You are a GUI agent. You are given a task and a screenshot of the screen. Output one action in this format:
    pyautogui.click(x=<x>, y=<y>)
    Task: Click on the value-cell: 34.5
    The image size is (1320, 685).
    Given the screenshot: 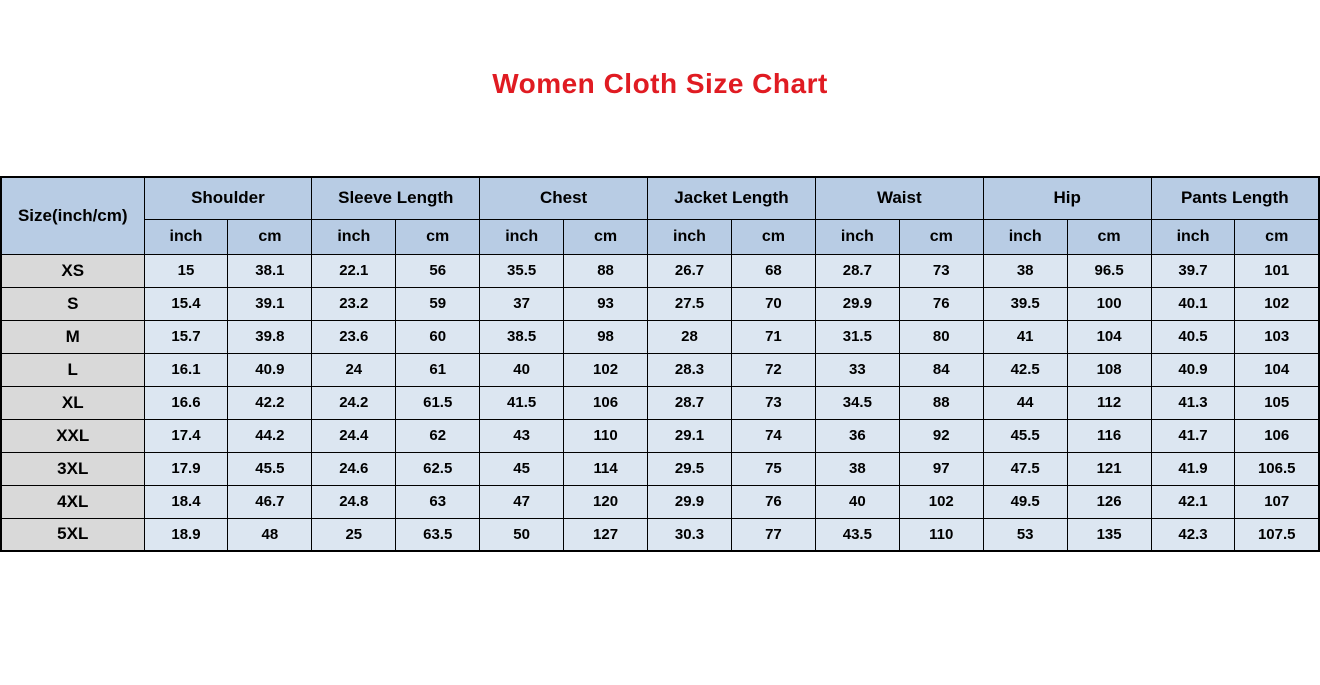 What is the action you would take?
    pyautogui.click(x=857, y=402)
    